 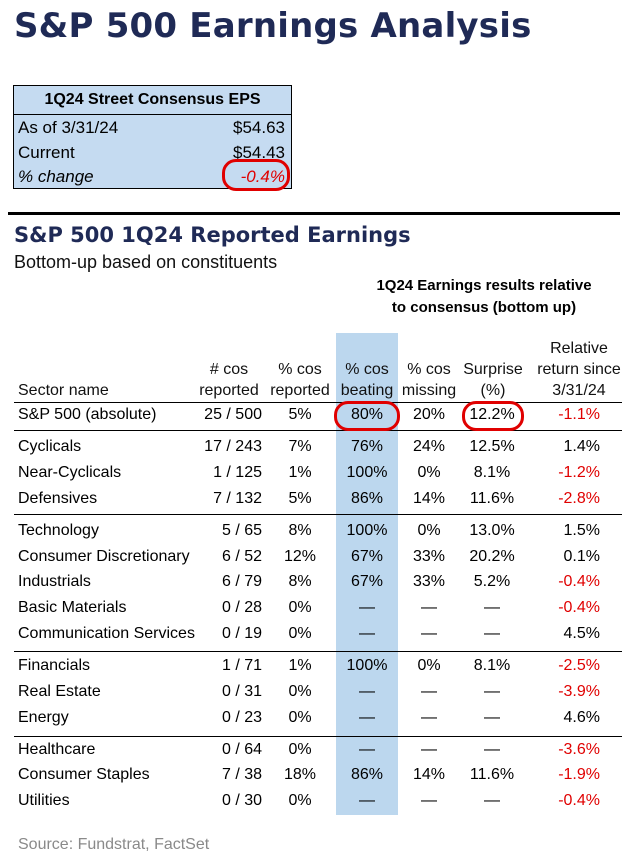 What do you see at coordinates (68, 127) in the screenshot?
I see `consensus-label: As of 3/31/24` at bounding box center [68, 127].